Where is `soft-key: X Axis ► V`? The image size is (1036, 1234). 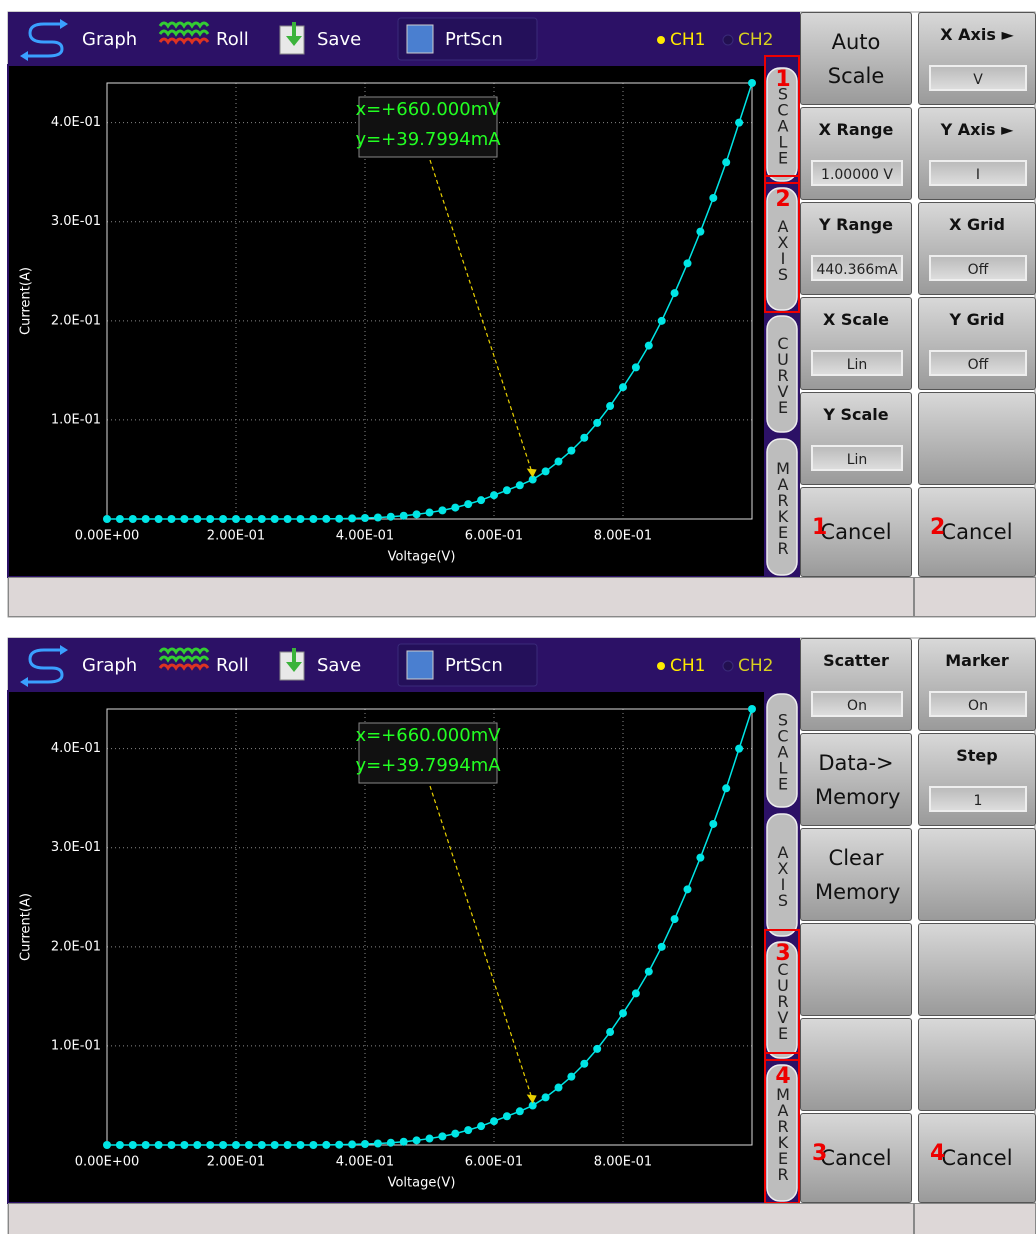
soft-key: X Axis ► V is located at coordinates (977, 58).